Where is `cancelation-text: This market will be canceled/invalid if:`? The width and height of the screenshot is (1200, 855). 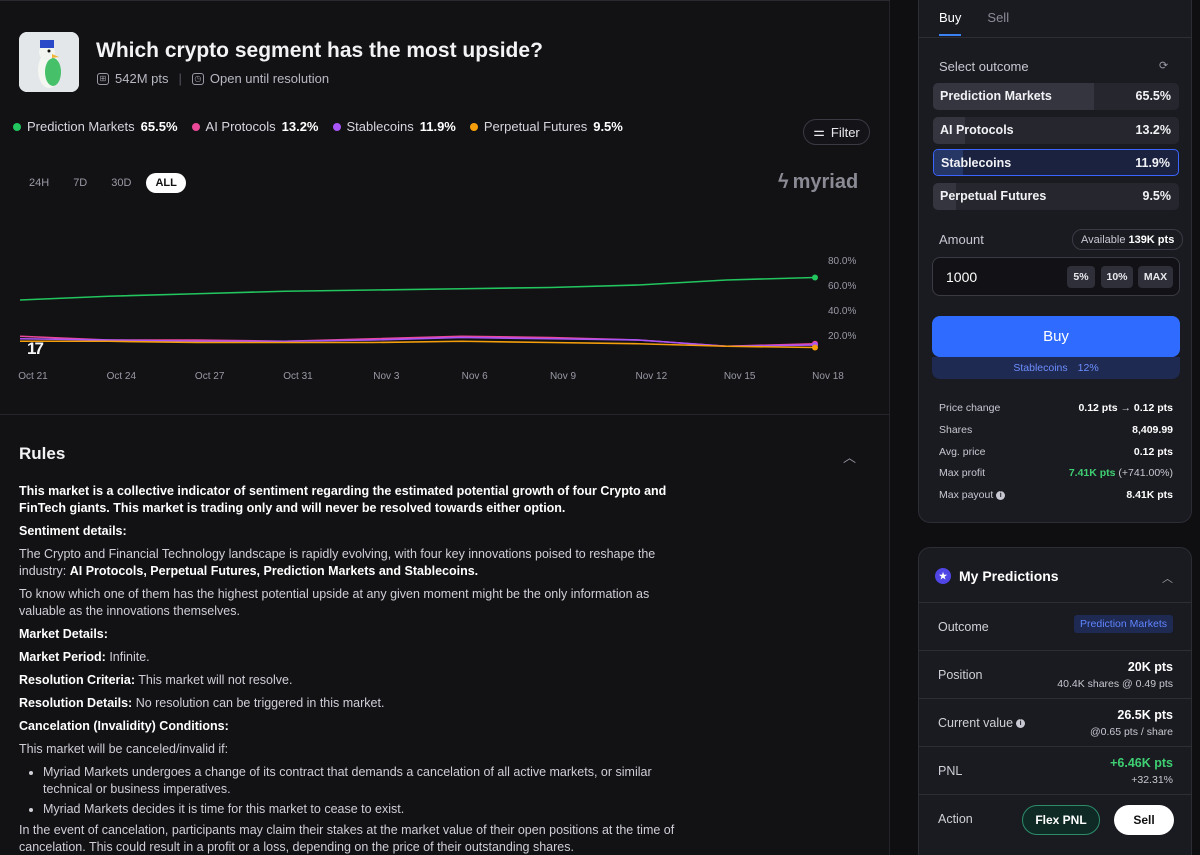 cancelation-text: This market will be canceled/invalid if: is located at coordinates (124, 749).